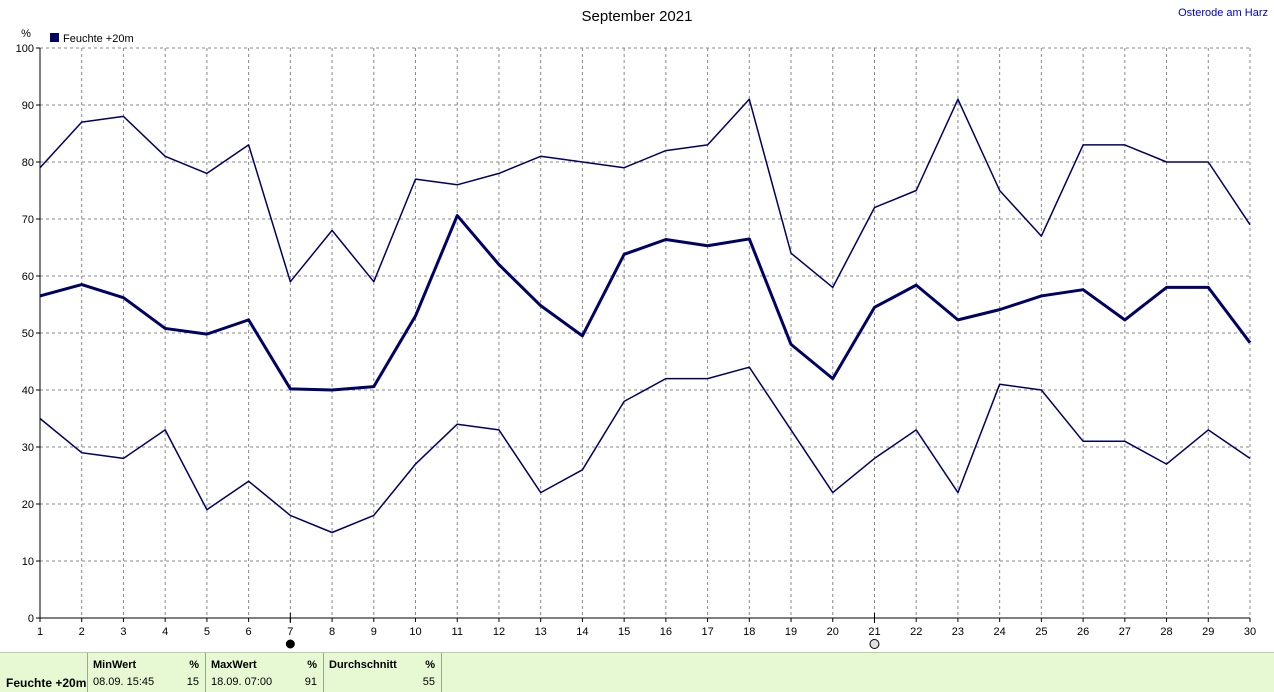 This screenshot has width=1274, height=692. I want to click on y-tick-label: 10, so click(28, 562).